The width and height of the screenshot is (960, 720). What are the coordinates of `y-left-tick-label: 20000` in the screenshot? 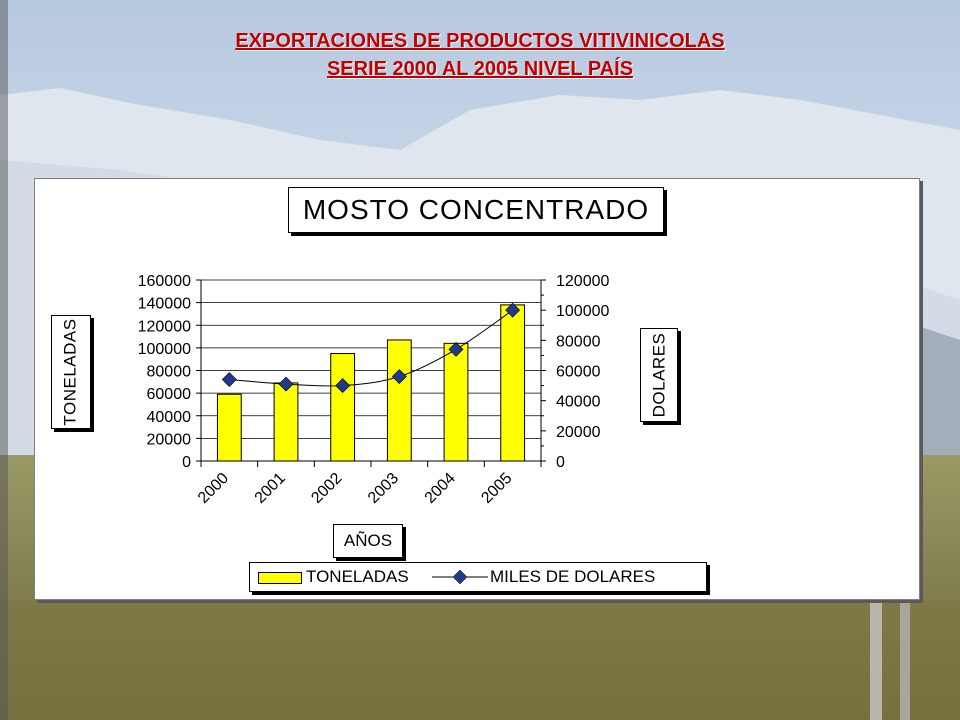 It's located at (169, 439).